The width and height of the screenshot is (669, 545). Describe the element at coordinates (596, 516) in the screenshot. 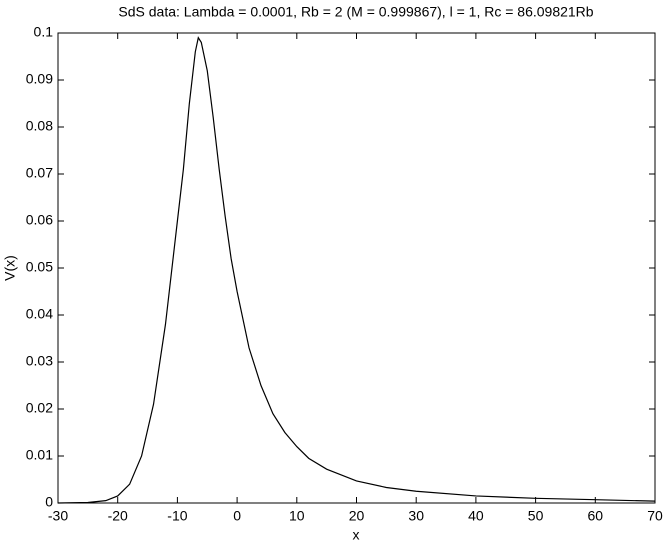

I see `x-tick-label: 60` at that location.